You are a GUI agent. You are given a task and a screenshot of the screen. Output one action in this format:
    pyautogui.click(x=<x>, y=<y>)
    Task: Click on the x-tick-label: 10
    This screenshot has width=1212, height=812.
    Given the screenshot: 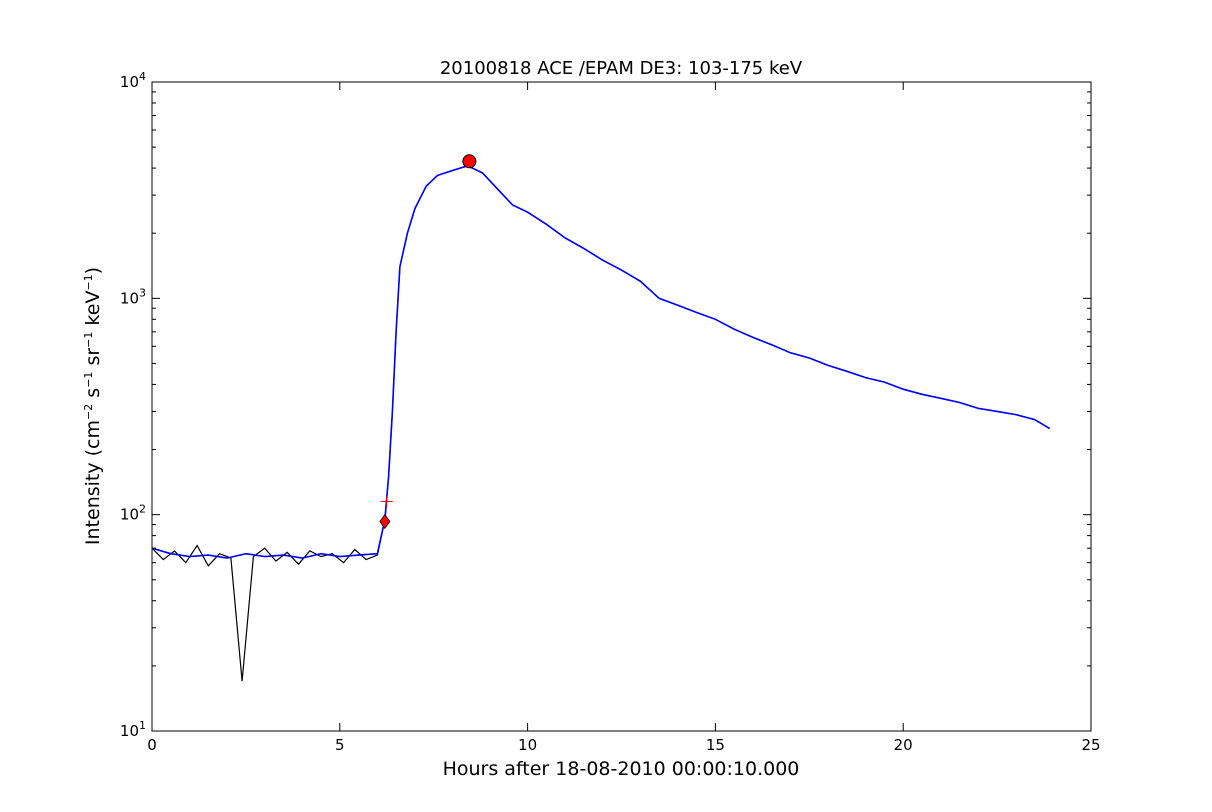 What is the action you would take?
    pyautogui.click(x=527, y=745)
    